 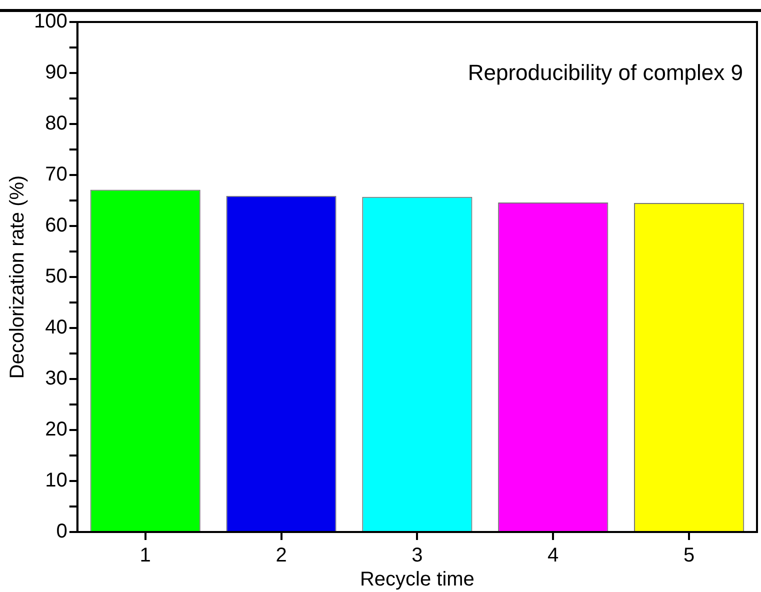 What do you see at coordinates (17, 277) in the screenshot?
I see `y-axis-title: Decolorization rate (%)` at bounding box center [17, 277].